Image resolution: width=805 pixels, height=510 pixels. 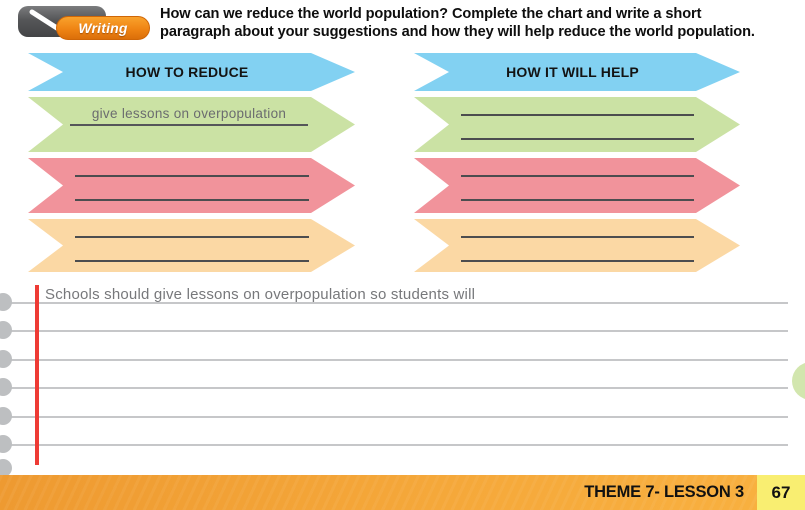 I want to click on page-number-box: 67, so click(x=781, y=492).